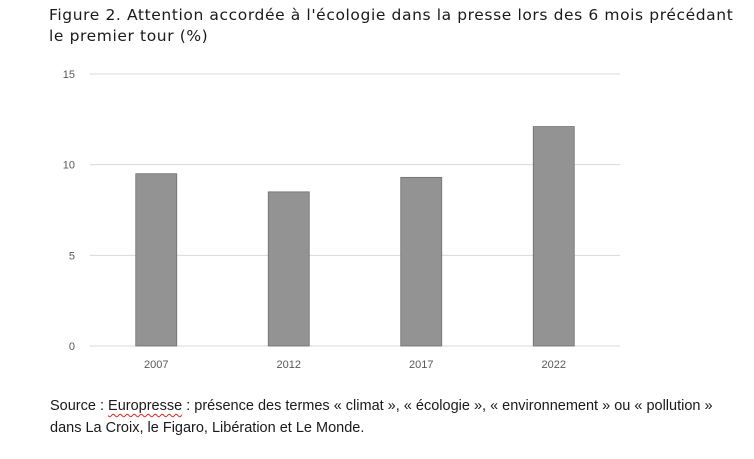 The width and height of the screenshot is (754, 459). Describe the element at coordinates (79, 406) in the screenshot. I see `source-prefix: Source :` at that location.